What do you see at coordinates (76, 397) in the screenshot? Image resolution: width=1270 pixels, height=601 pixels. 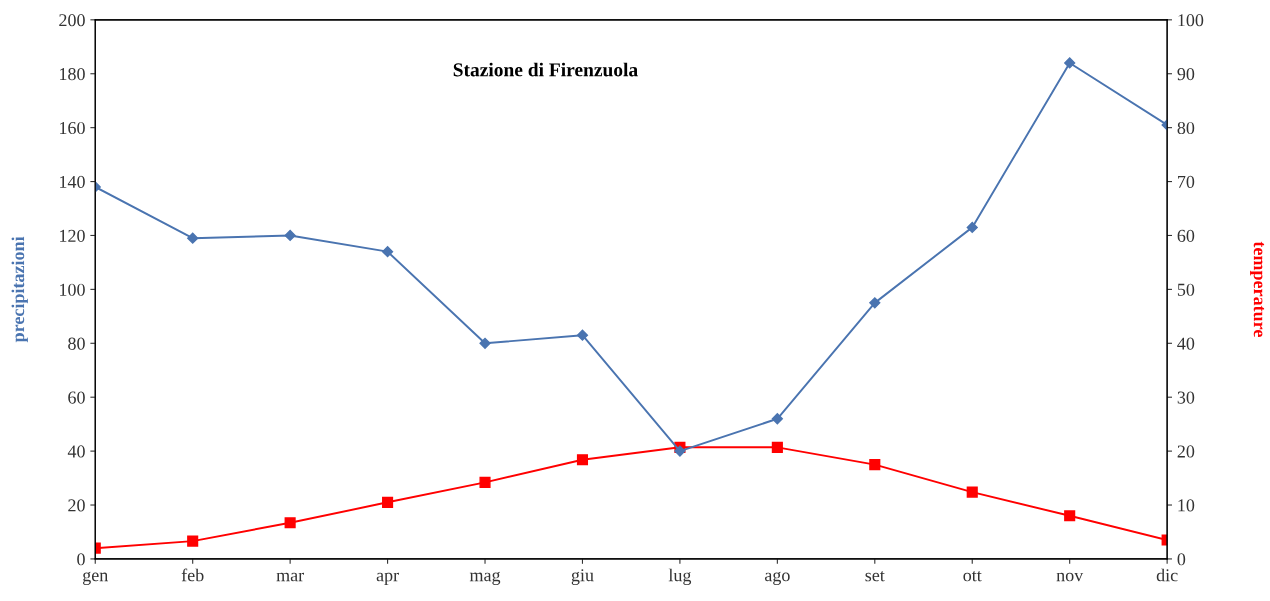 I see `y-tick-label: 60` at bounding box center [76, 397].